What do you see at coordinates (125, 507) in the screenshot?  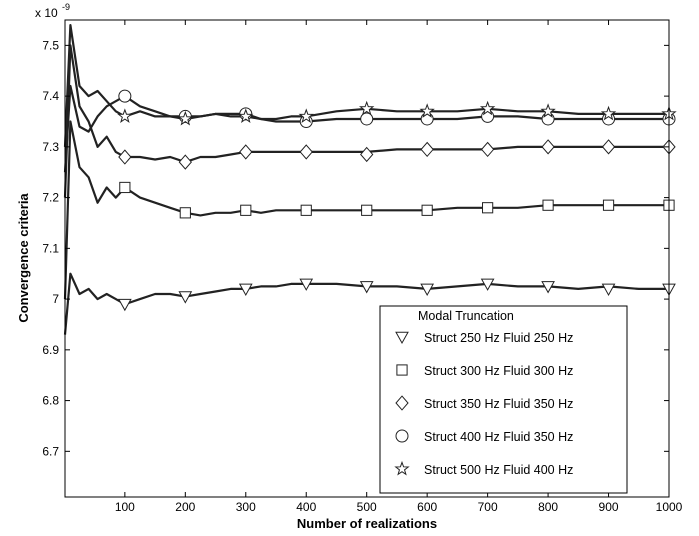 I see `x-tick-label: 100` at bounding box center [125, 507].